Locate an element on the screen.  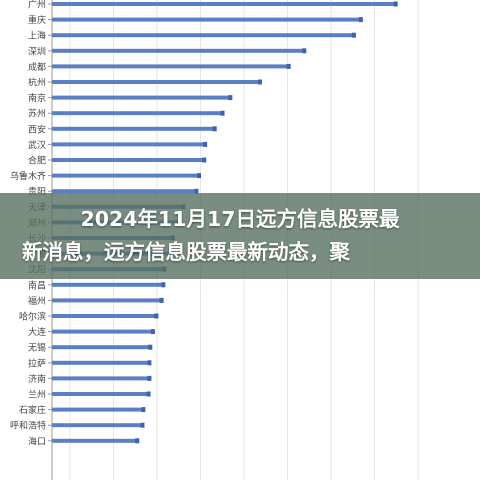
category-label: 成都 is located at coordinates (37, 67).